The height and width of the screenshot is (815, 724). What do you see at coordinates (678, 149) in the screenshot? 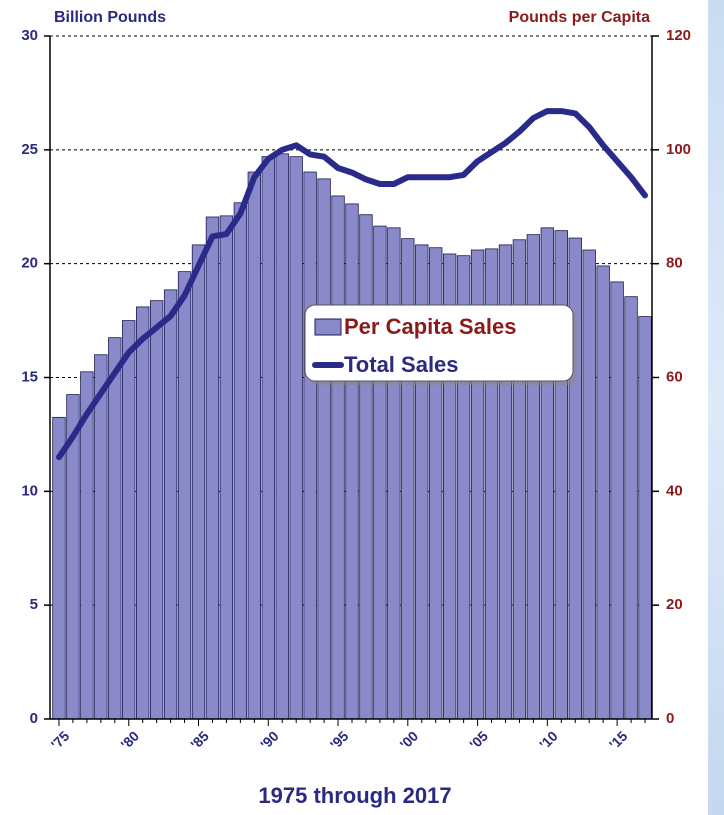
I see `y2-tick-label: 100` at bounding box center [678, 149].